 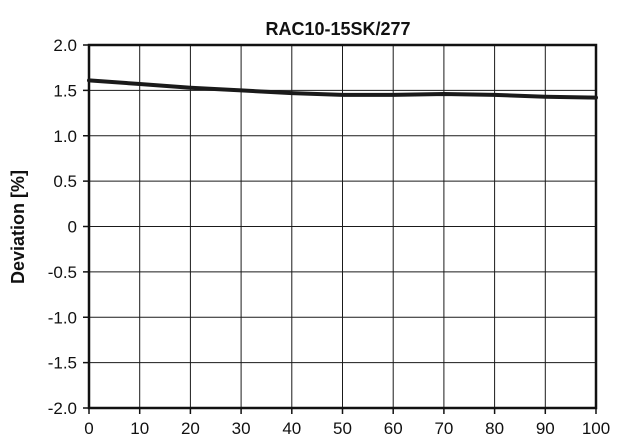 I want to click on x-tick-label: 90, so click(x=545, y=428).